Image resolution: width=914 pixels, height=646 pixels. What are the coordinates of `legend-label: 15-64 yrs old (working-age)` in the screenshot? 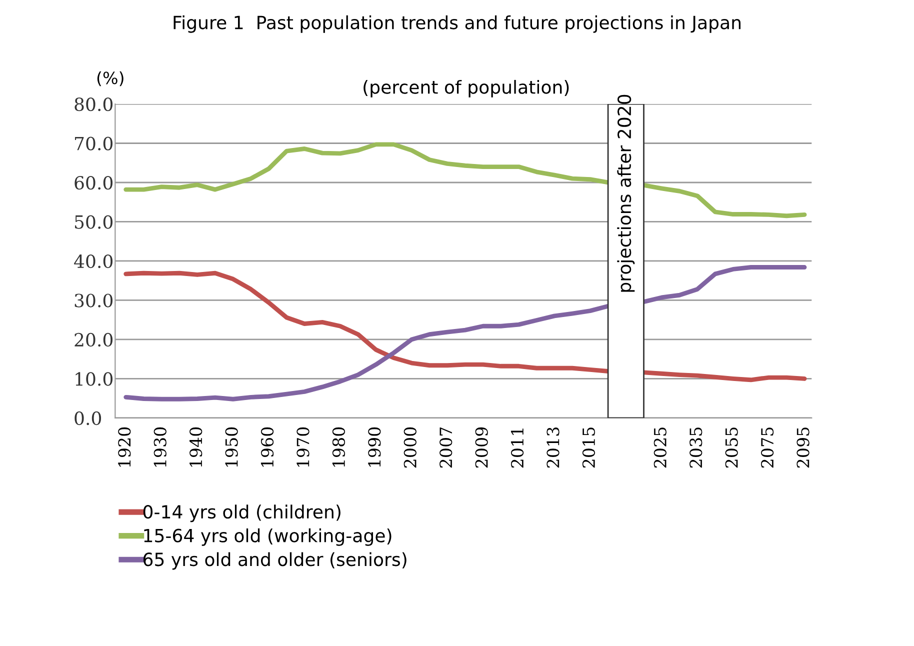 It's located at (268, 537).